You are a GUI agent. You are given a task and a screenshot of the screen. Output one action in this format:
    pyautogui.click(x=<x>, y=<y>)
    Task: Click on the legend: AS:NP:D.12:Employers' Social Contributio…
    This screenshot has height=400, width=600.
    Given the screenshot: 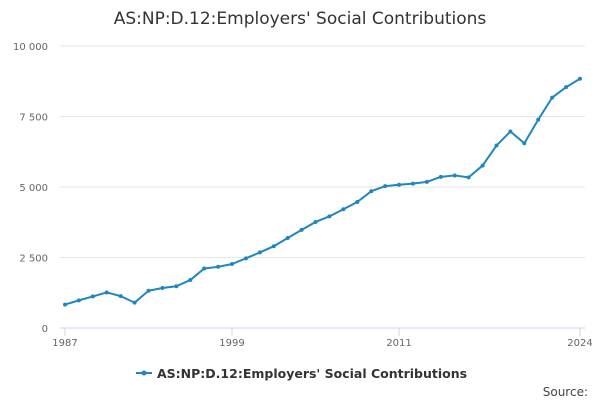 What is the action you would take?
    pyautogui.click(x=301, y=373)
    